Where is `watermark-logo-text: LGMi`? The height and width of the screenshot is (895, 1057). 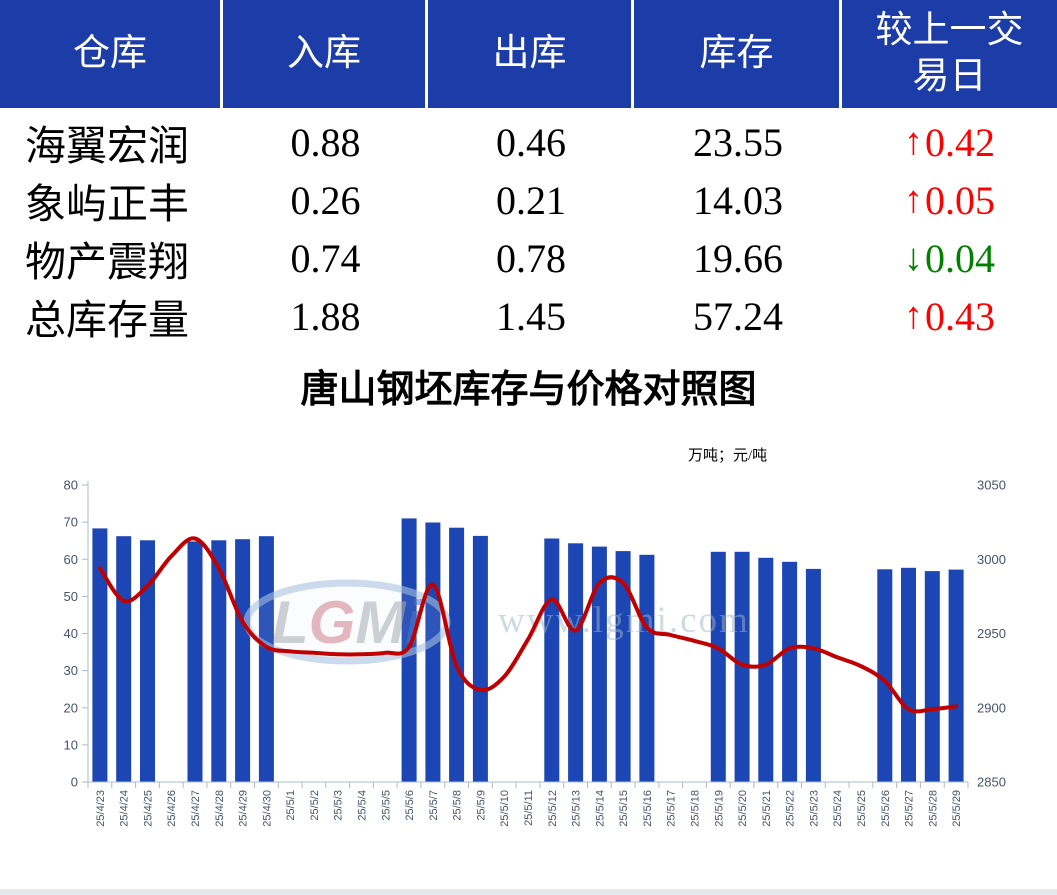 watermark-logo-text: LGMi is located at coordinates (347, 622).